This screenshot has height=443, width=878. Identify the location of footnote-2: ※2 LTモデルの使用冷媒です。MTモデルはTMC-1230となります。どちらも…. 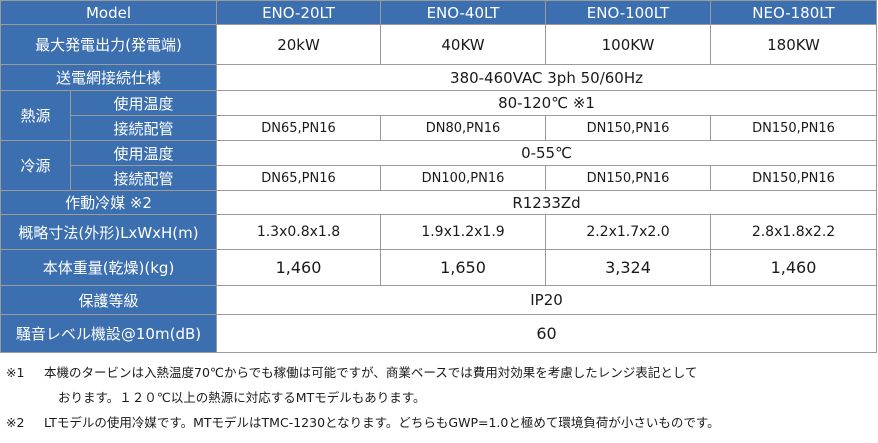
(440, 422).